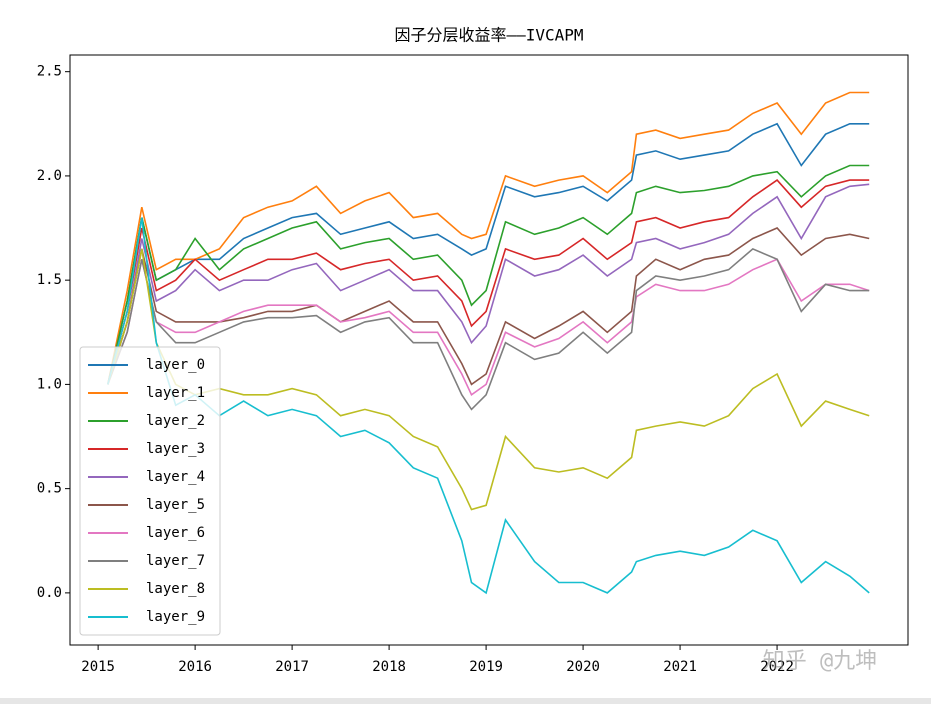  I want to click on x-tick-label: 2016, so click(195, 667).